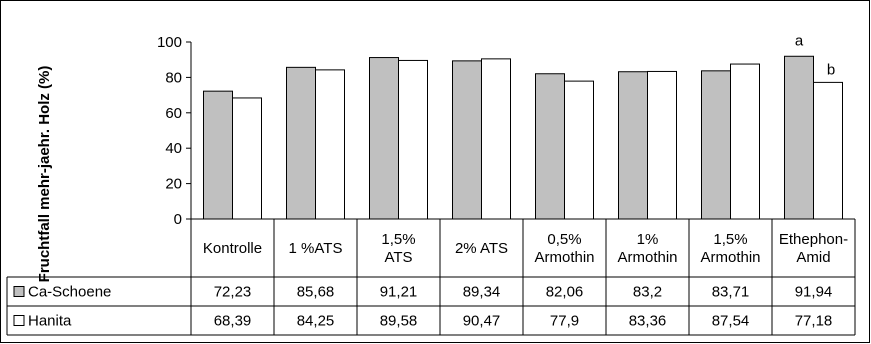 The width and height of the screenshot is (871, 344). What do you see at coordinates (316, 248) in the screenshot?
I see `category-label: 1 %ATS` at bounding box center [316, 248].